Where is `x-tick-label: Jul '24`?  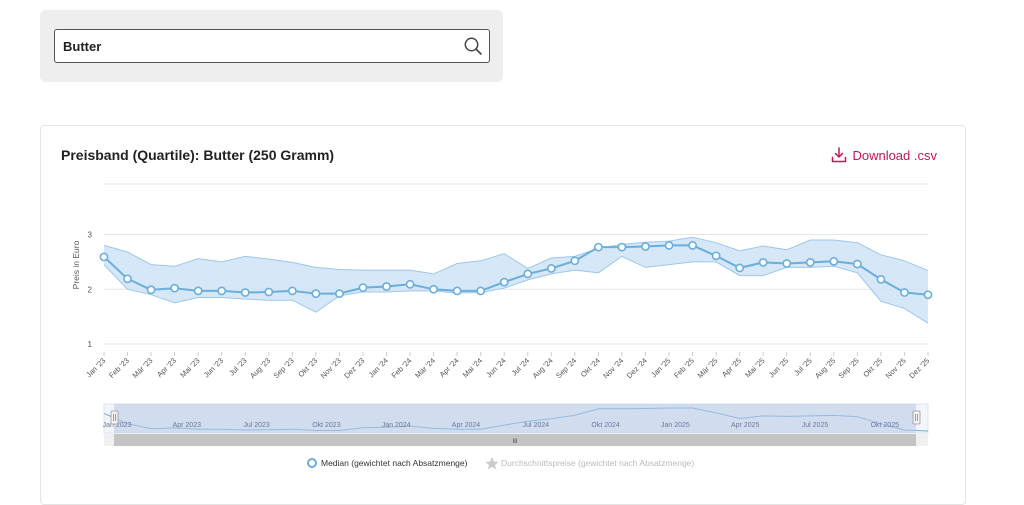 x-tick-label: Jul '24 is located at coordinates (521, 367).